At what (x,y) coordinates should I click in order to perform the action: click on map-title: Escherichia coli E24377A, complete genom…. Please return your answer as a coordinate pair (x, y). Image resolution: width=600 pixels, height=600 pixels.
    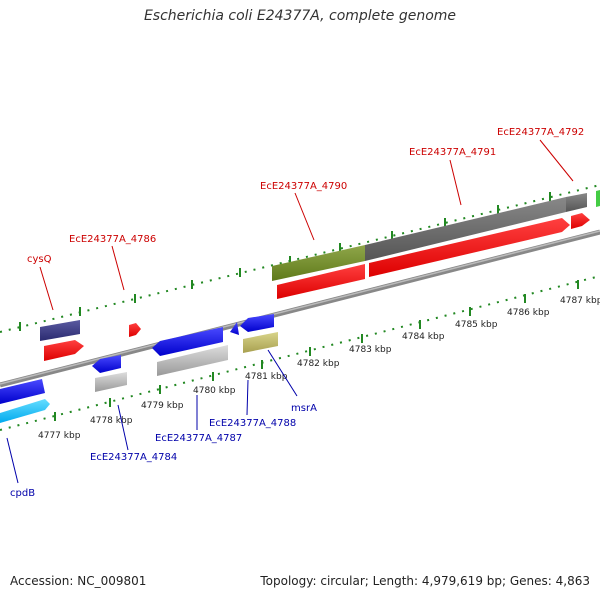
    Looking at the image, I should click on (300, 16).